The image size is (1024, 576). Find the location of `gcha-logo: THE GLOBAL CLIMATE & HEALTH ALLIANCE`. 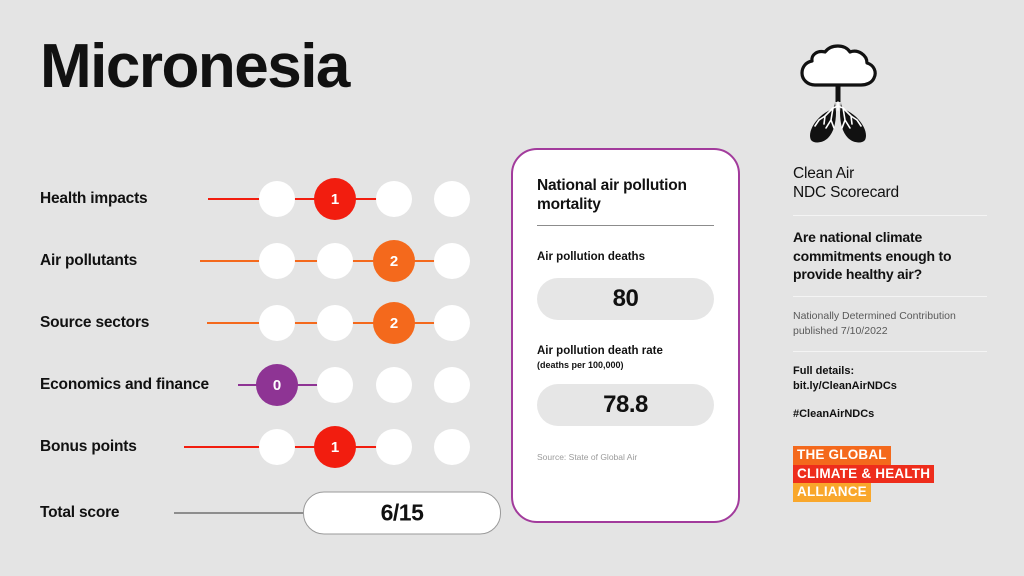

gcha-logo: THE GLOBAL CLIMATE & HEALTH ALLIANCE is located at coordinates (890, 474).